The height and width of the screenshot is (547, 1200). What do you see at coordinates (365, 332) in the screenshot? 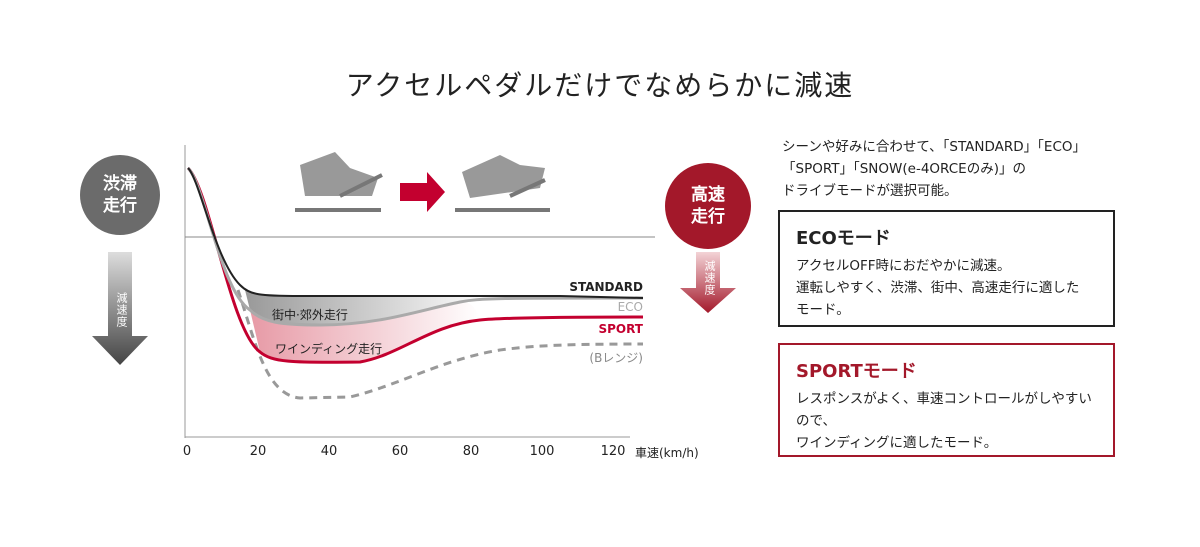
I see `zone-winding` at bounding box center [365, 332].